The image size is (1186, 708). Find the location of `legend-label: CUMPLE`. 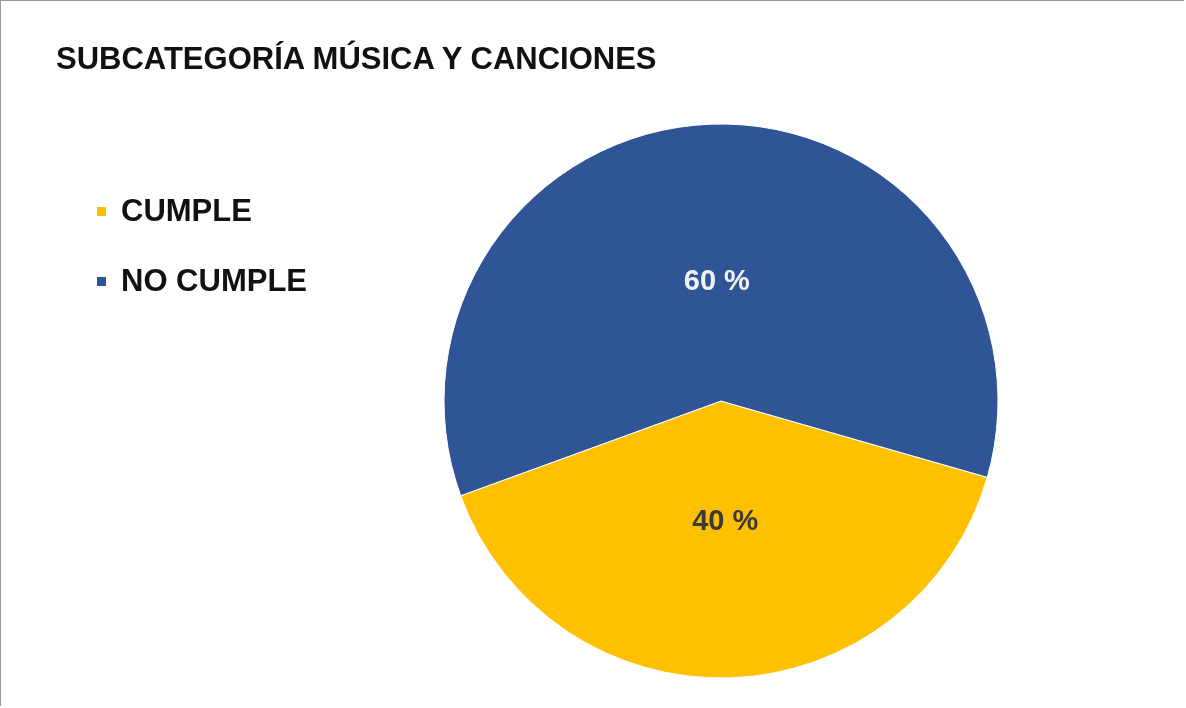

legend-label: CUMPLE is located at coordinates (186, 210).